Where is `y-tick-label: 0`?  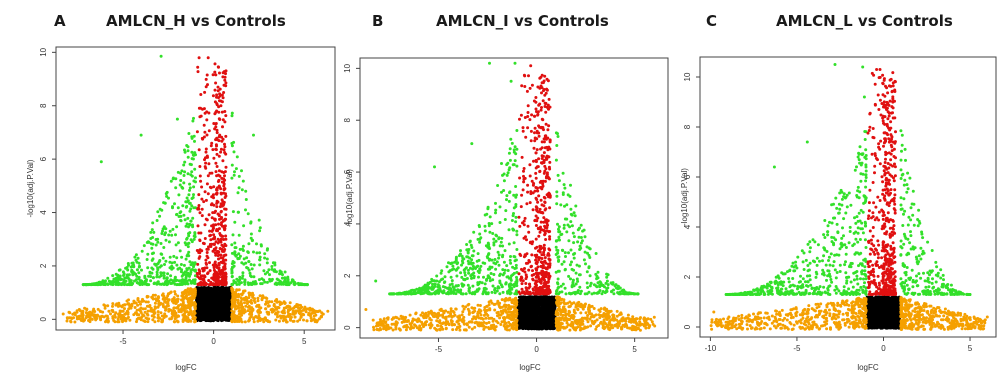
y-tick-label: 0 is located at coordinates (43, 319).